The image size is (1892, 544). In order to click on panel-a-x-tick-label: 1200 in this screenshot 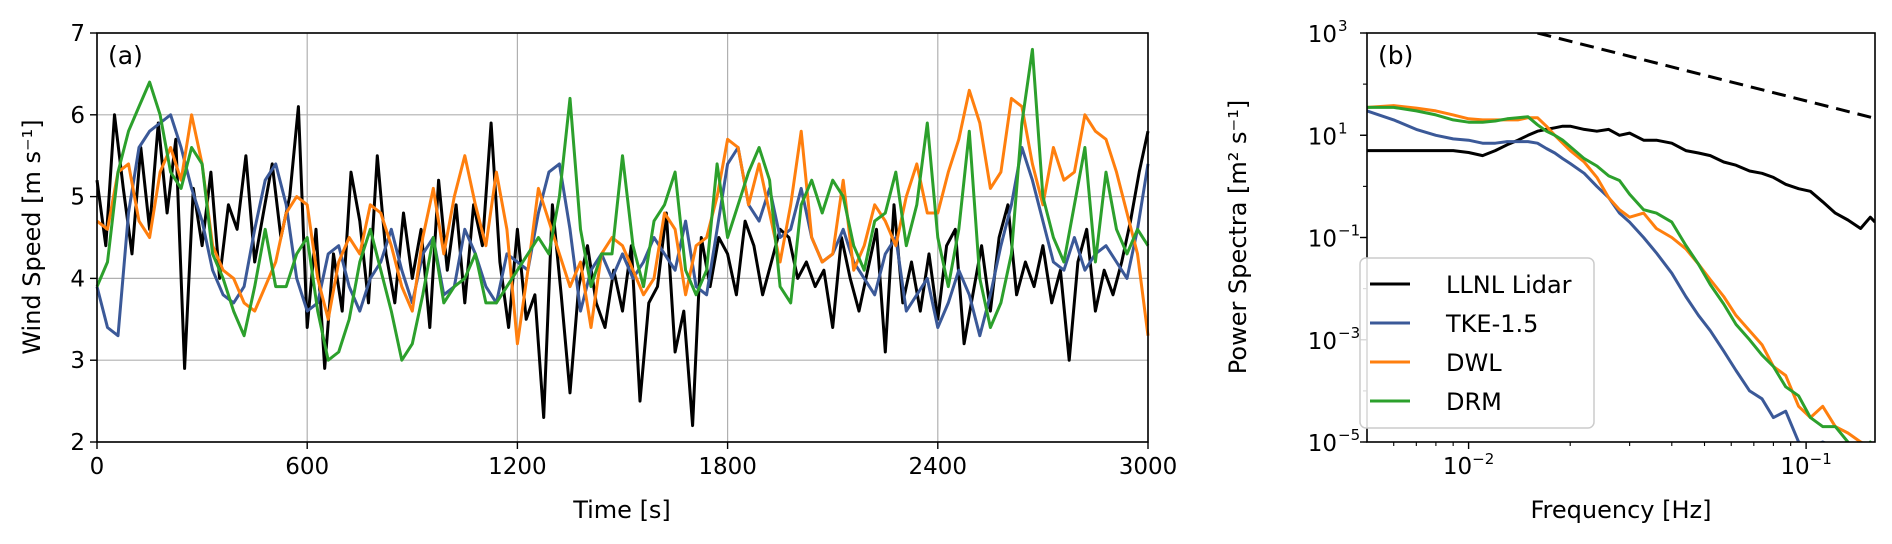, I will do `click(517, 467)`.